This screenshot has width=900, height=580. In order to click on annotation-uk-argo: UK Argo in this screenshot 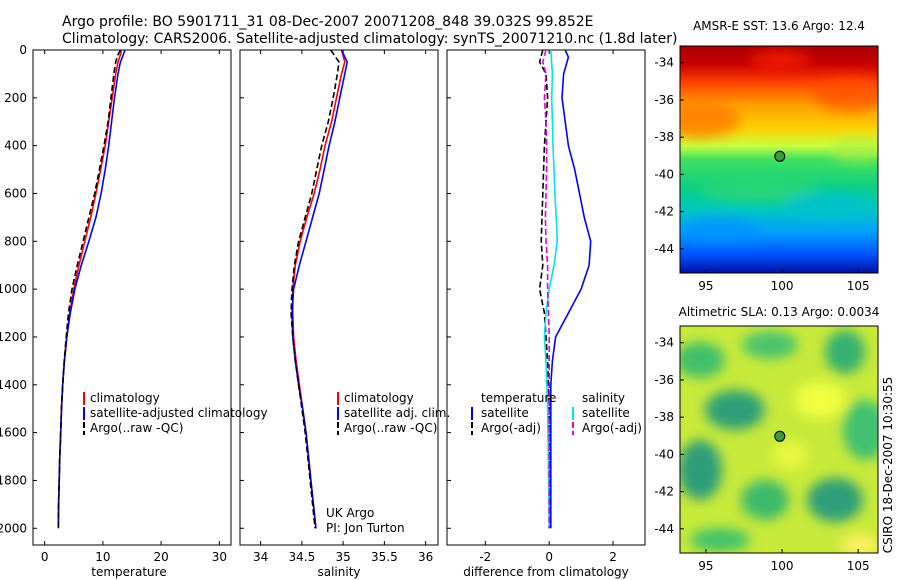, I will do `click(350, 513)`.